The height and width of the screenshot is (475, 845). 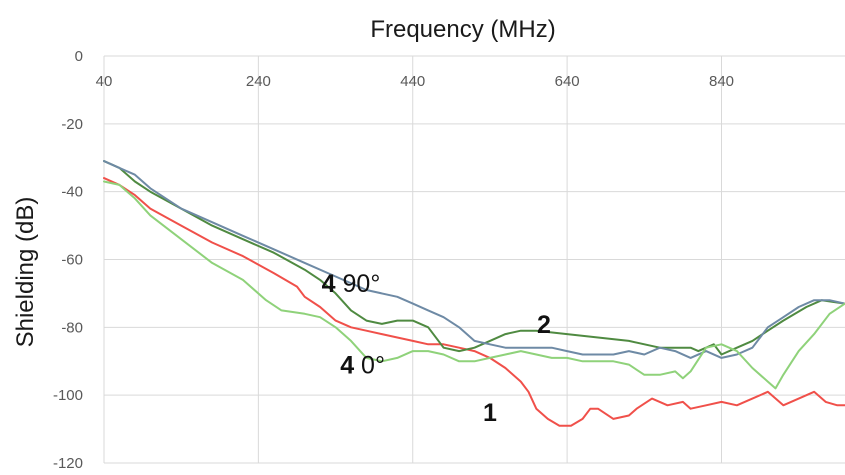 I want to click on x-tick-label: 440, so click(x=412, y=81).